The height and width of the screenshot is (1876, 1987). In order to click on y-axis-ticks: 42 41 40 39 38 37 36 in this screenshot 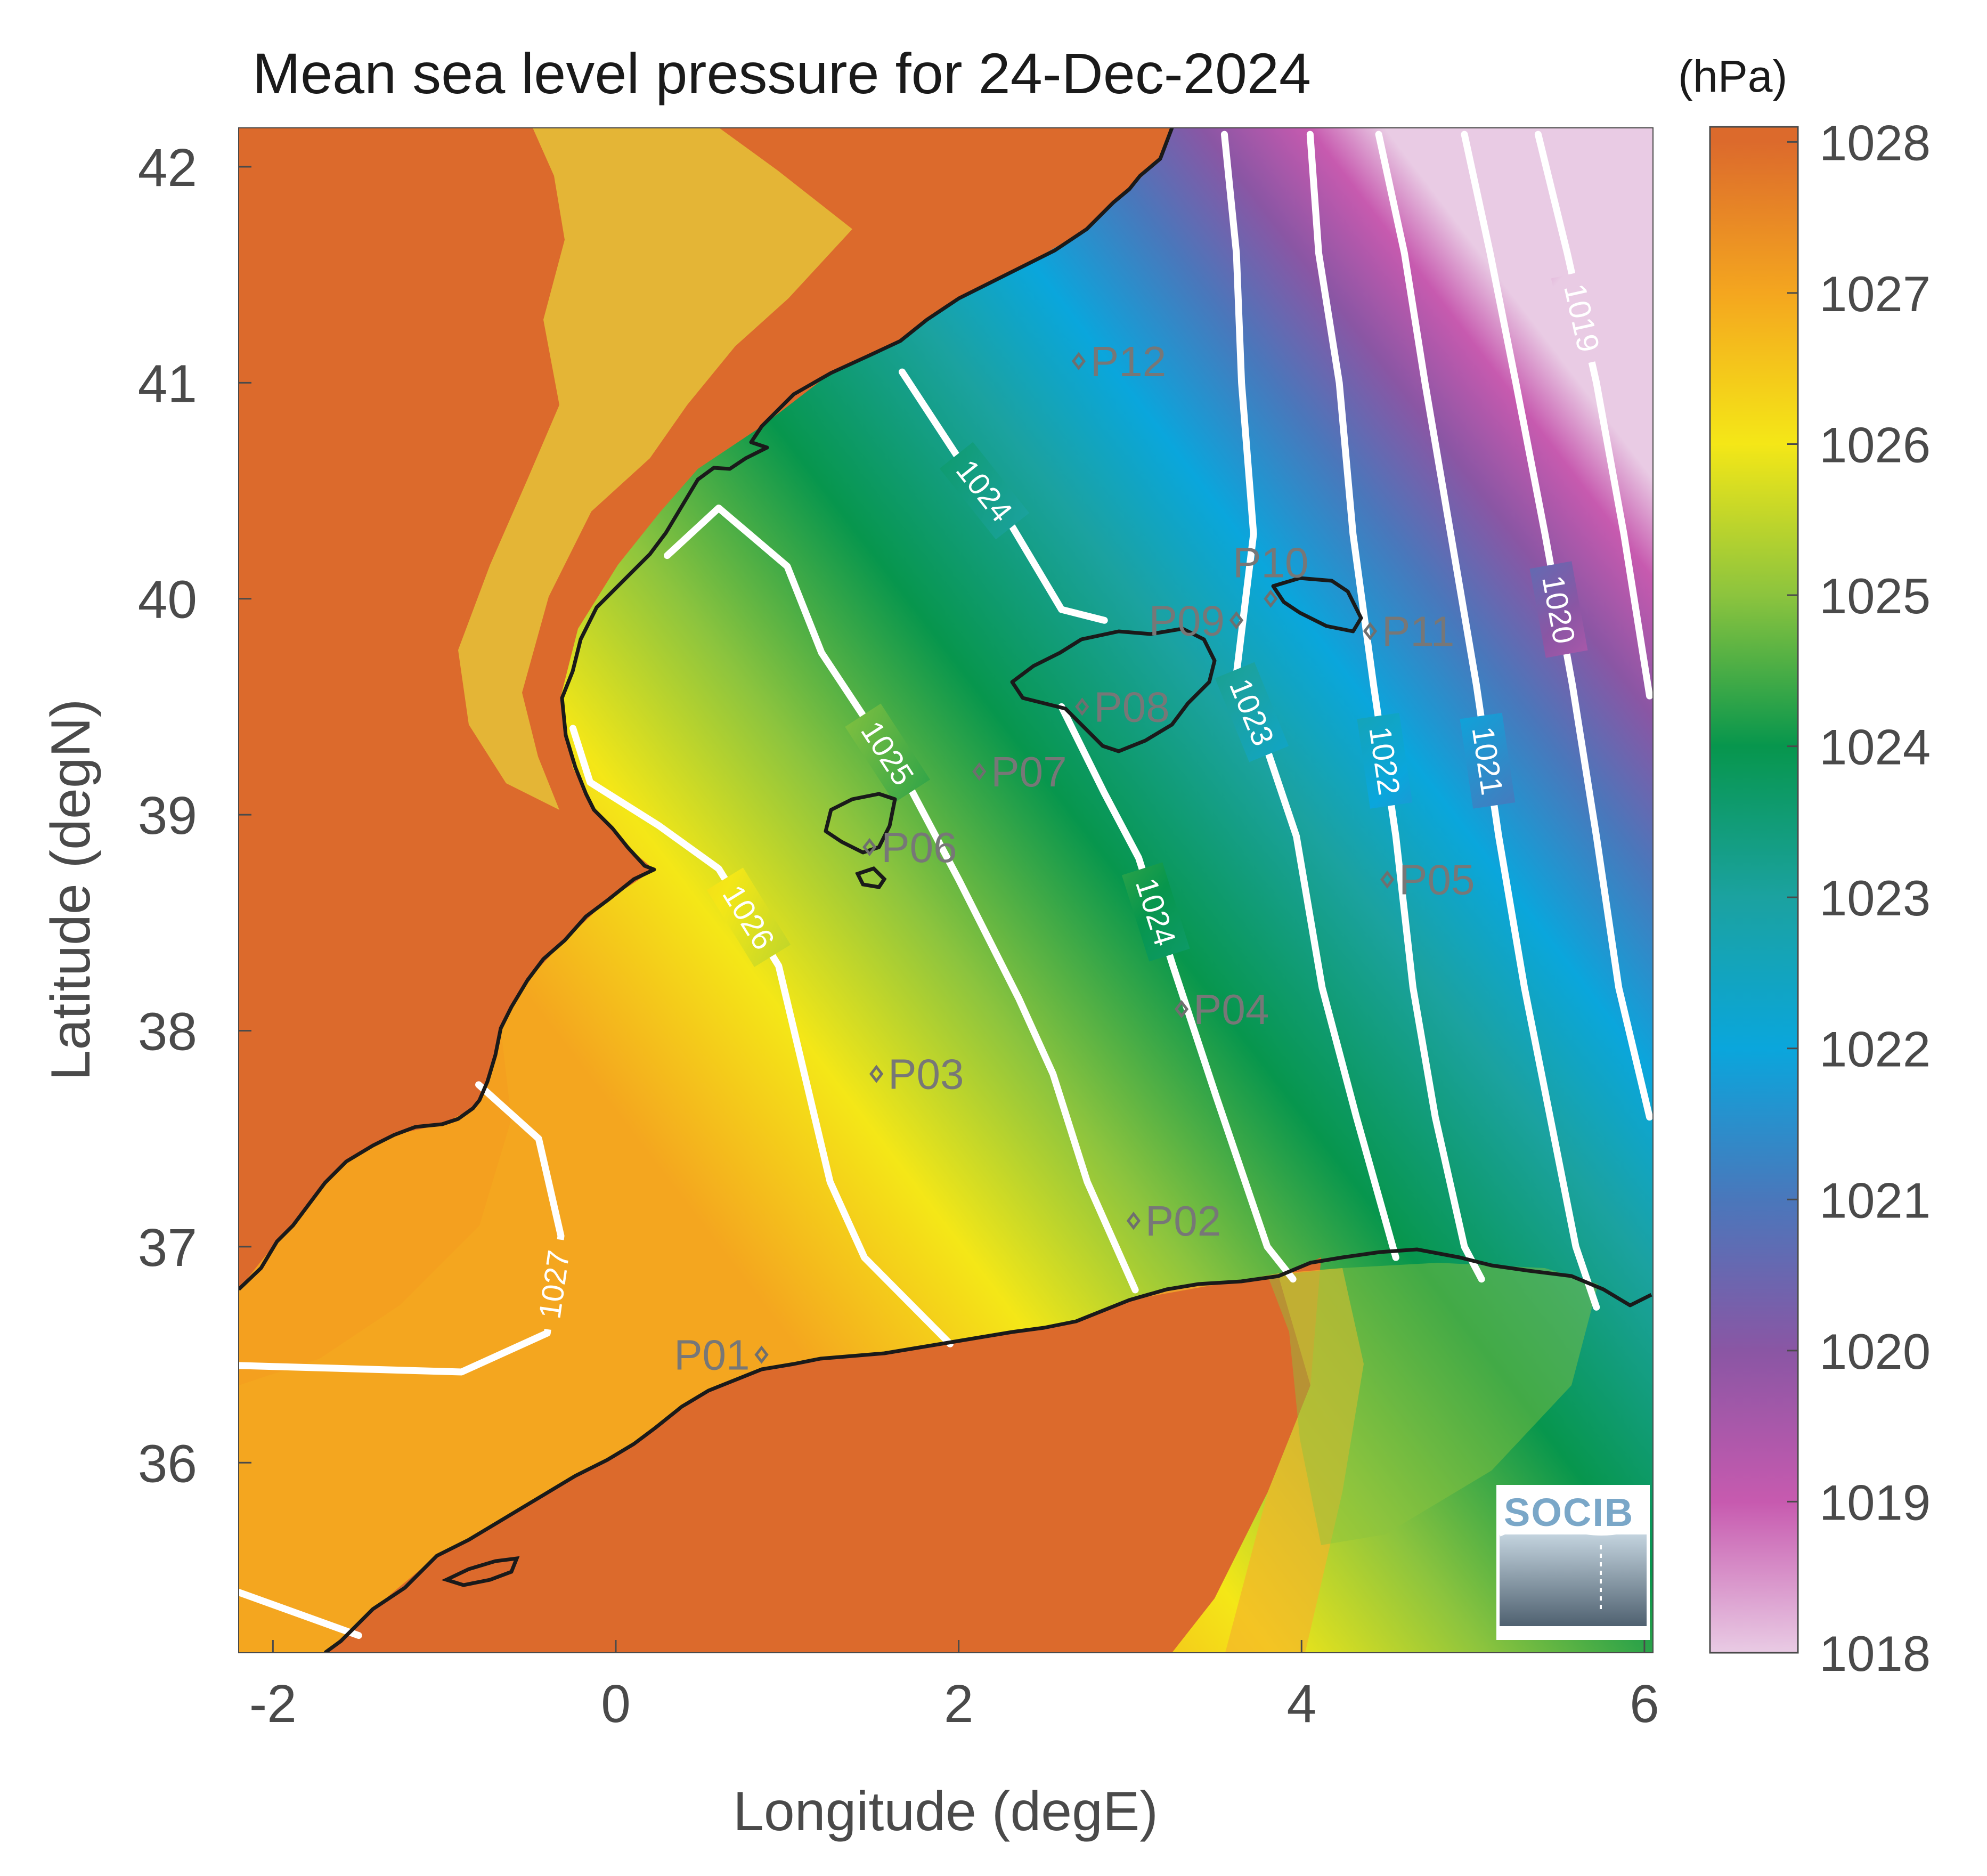, I will do `click(195, 815)`.